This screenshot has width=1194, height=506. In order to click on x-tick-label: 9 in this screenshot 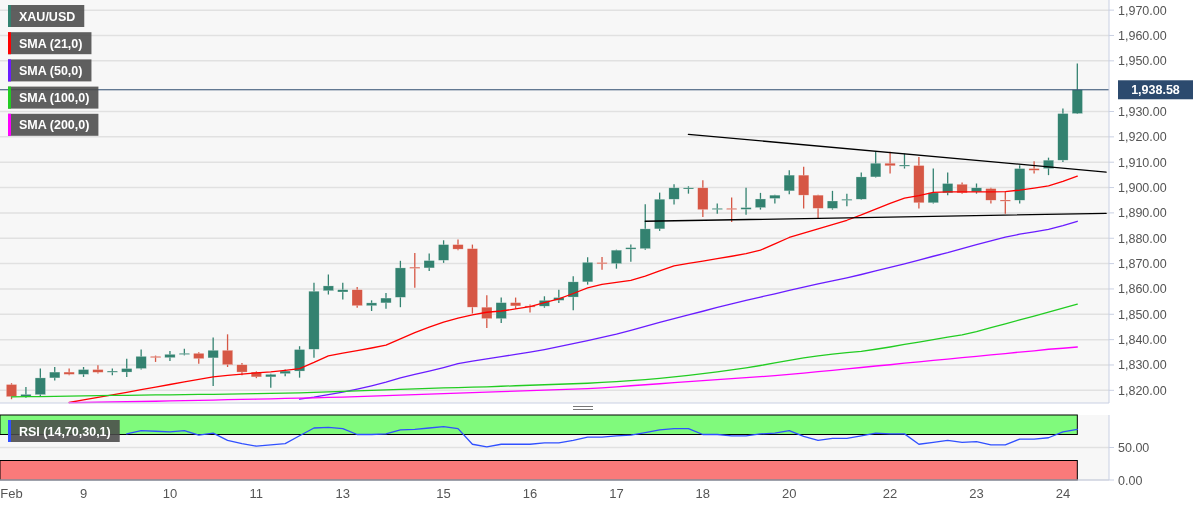, I will do `click(83, 493)`.